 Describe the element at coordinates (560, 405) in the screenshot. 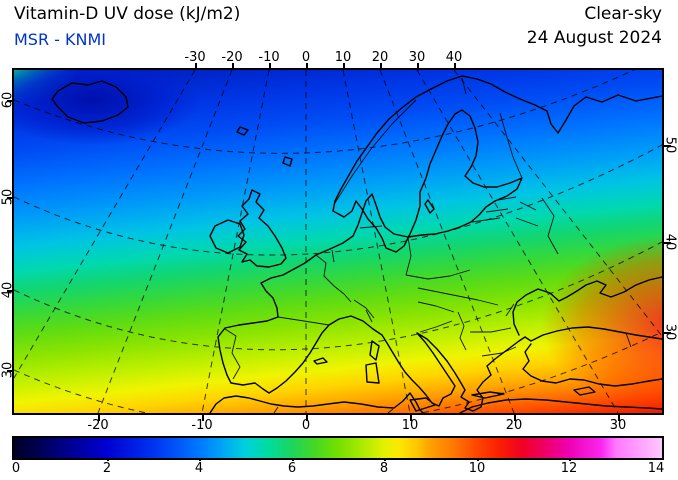

I see `north-africa-east-coast` at that location.